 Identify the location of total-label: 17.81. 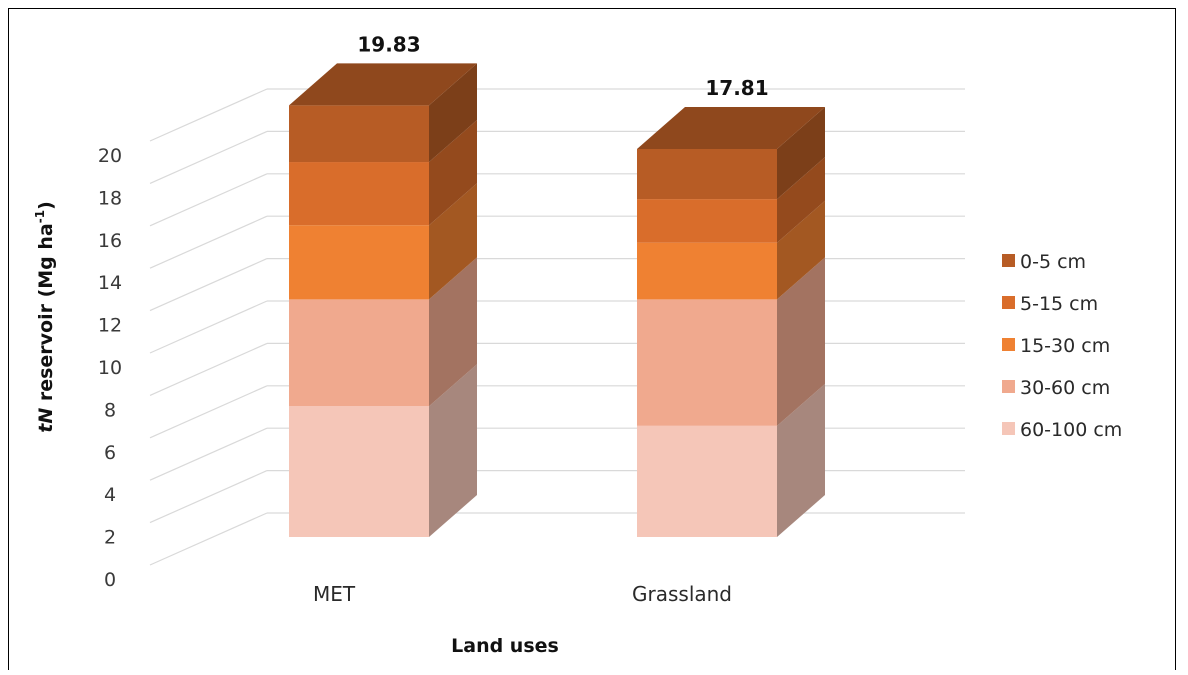
(736, 88).